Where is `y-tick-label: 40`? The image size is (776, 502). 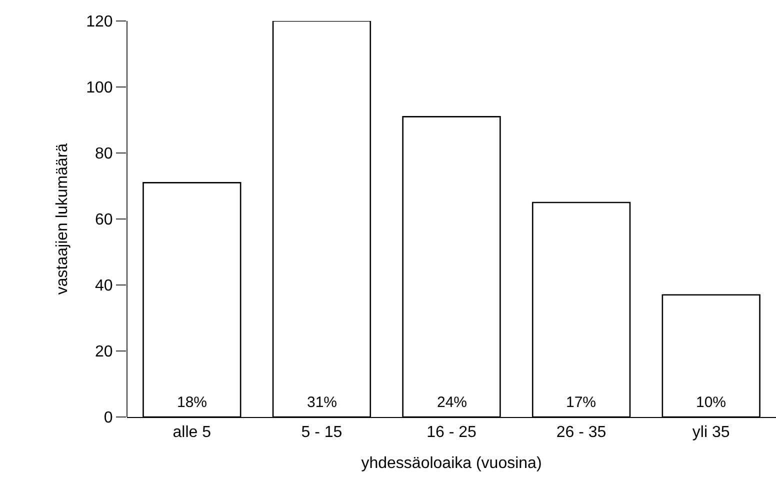
y-tick-label: 40 is located at coordinates (104, 286).